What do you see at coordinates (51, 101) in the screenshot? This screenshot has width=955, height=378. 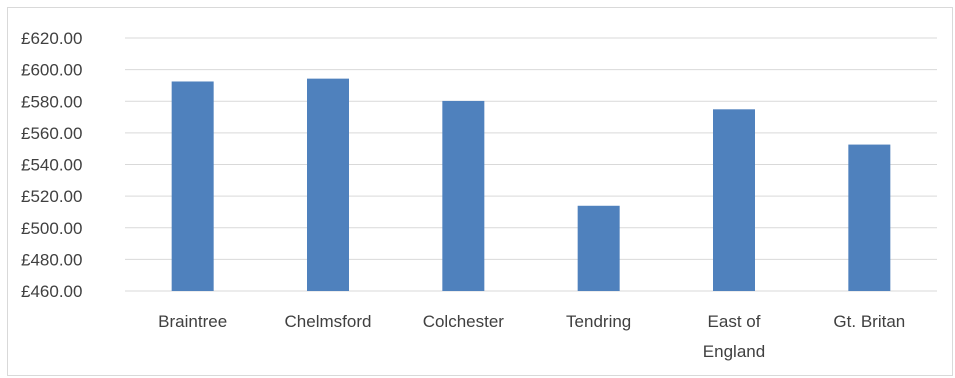 I see `y-tick-label: £580.00` at bounding box center [51, 101].